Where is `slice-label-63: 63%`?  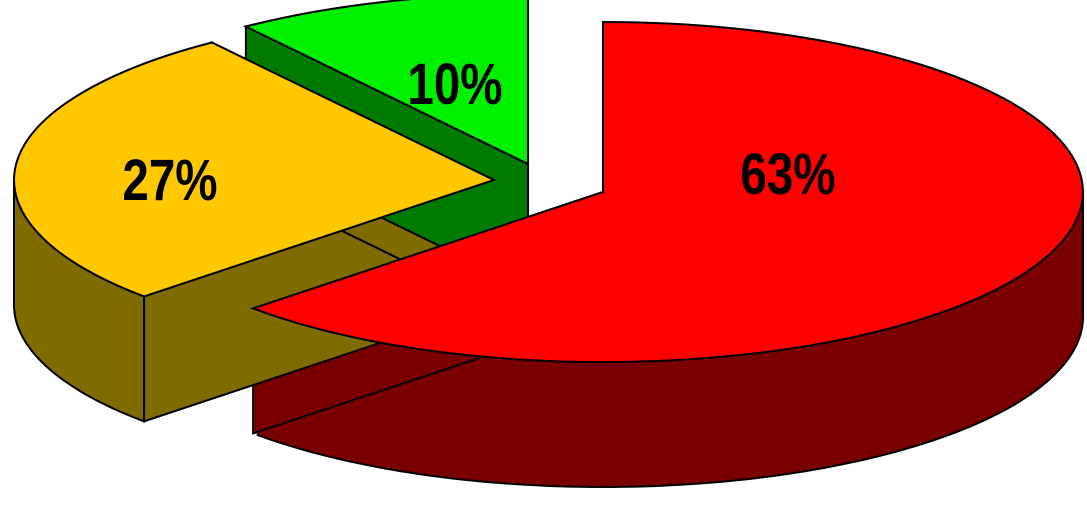
slice-label-63: 63% is located at coordinates (787, 175).